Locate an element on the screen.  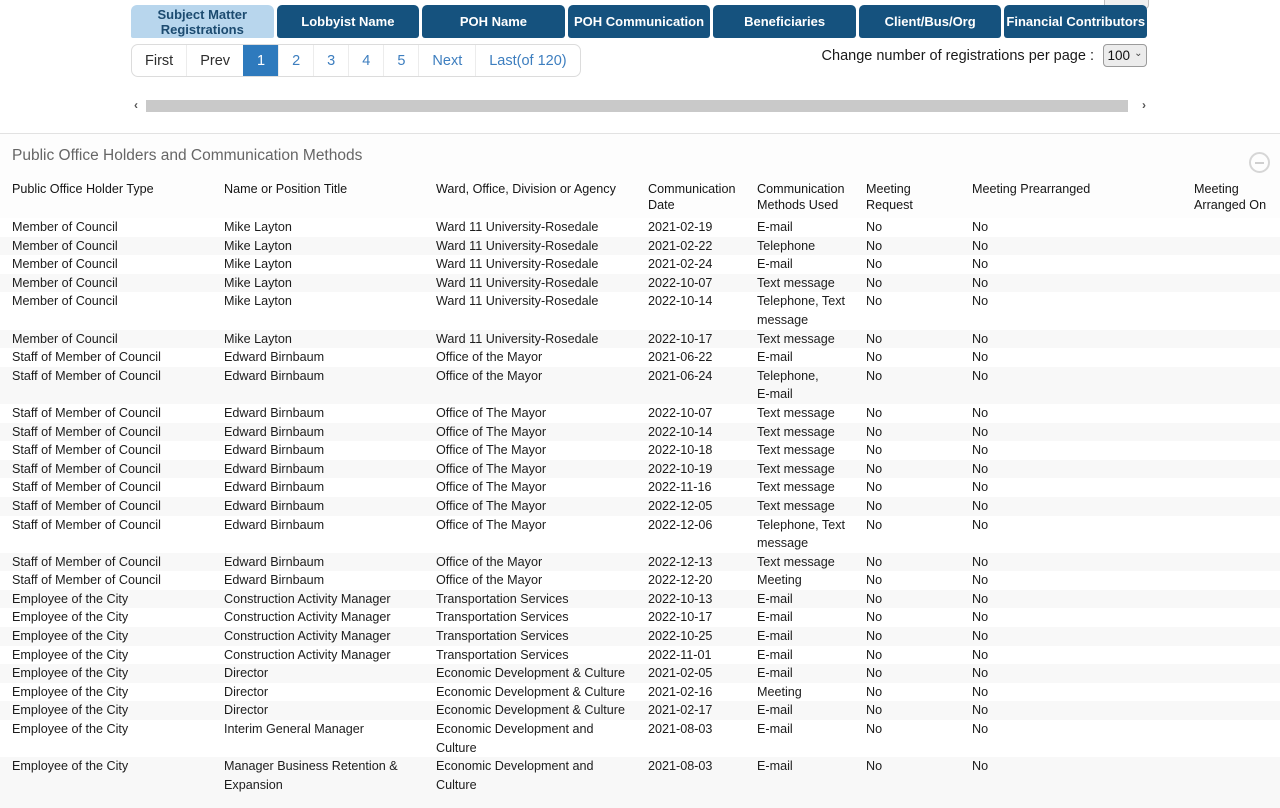
pagination: First Prev 1 2 3 4 5 Next Last(of 120) is located at coordinates (356, 60).